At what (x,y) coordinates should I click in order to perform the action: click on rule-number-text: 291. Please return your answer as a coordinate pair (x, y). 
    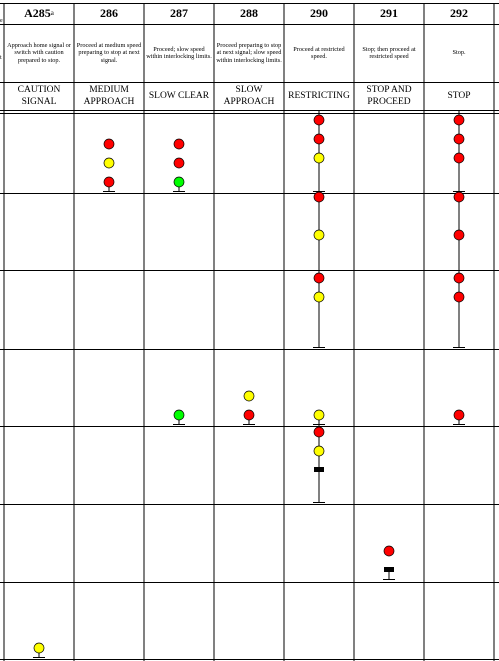
    Looking at the image, I should click on (389, 13).